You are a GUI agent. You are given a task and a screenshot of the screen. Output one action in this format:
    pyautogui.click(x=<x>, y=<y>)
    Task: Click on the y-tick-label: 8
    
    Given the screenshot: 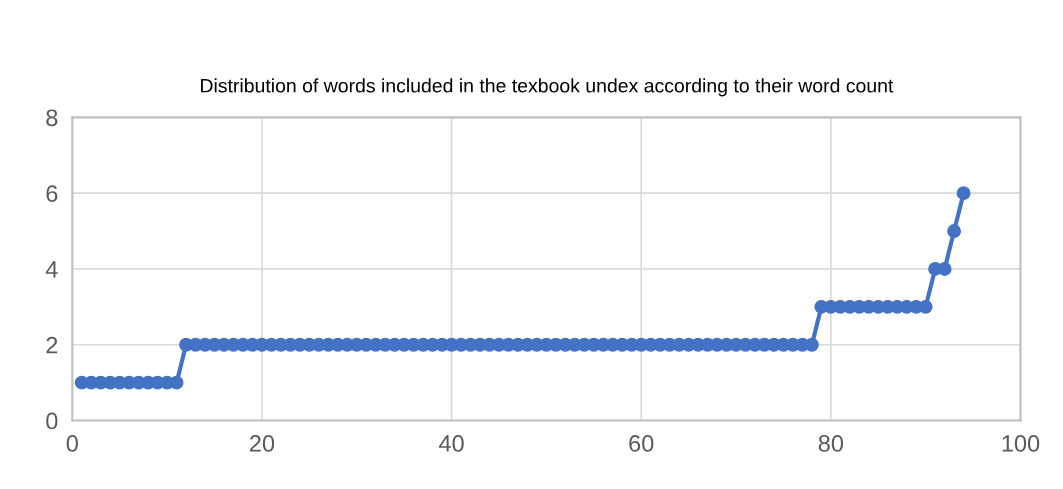 What is the action you would take?
    pyautogui.click(x=52, y=118)
    